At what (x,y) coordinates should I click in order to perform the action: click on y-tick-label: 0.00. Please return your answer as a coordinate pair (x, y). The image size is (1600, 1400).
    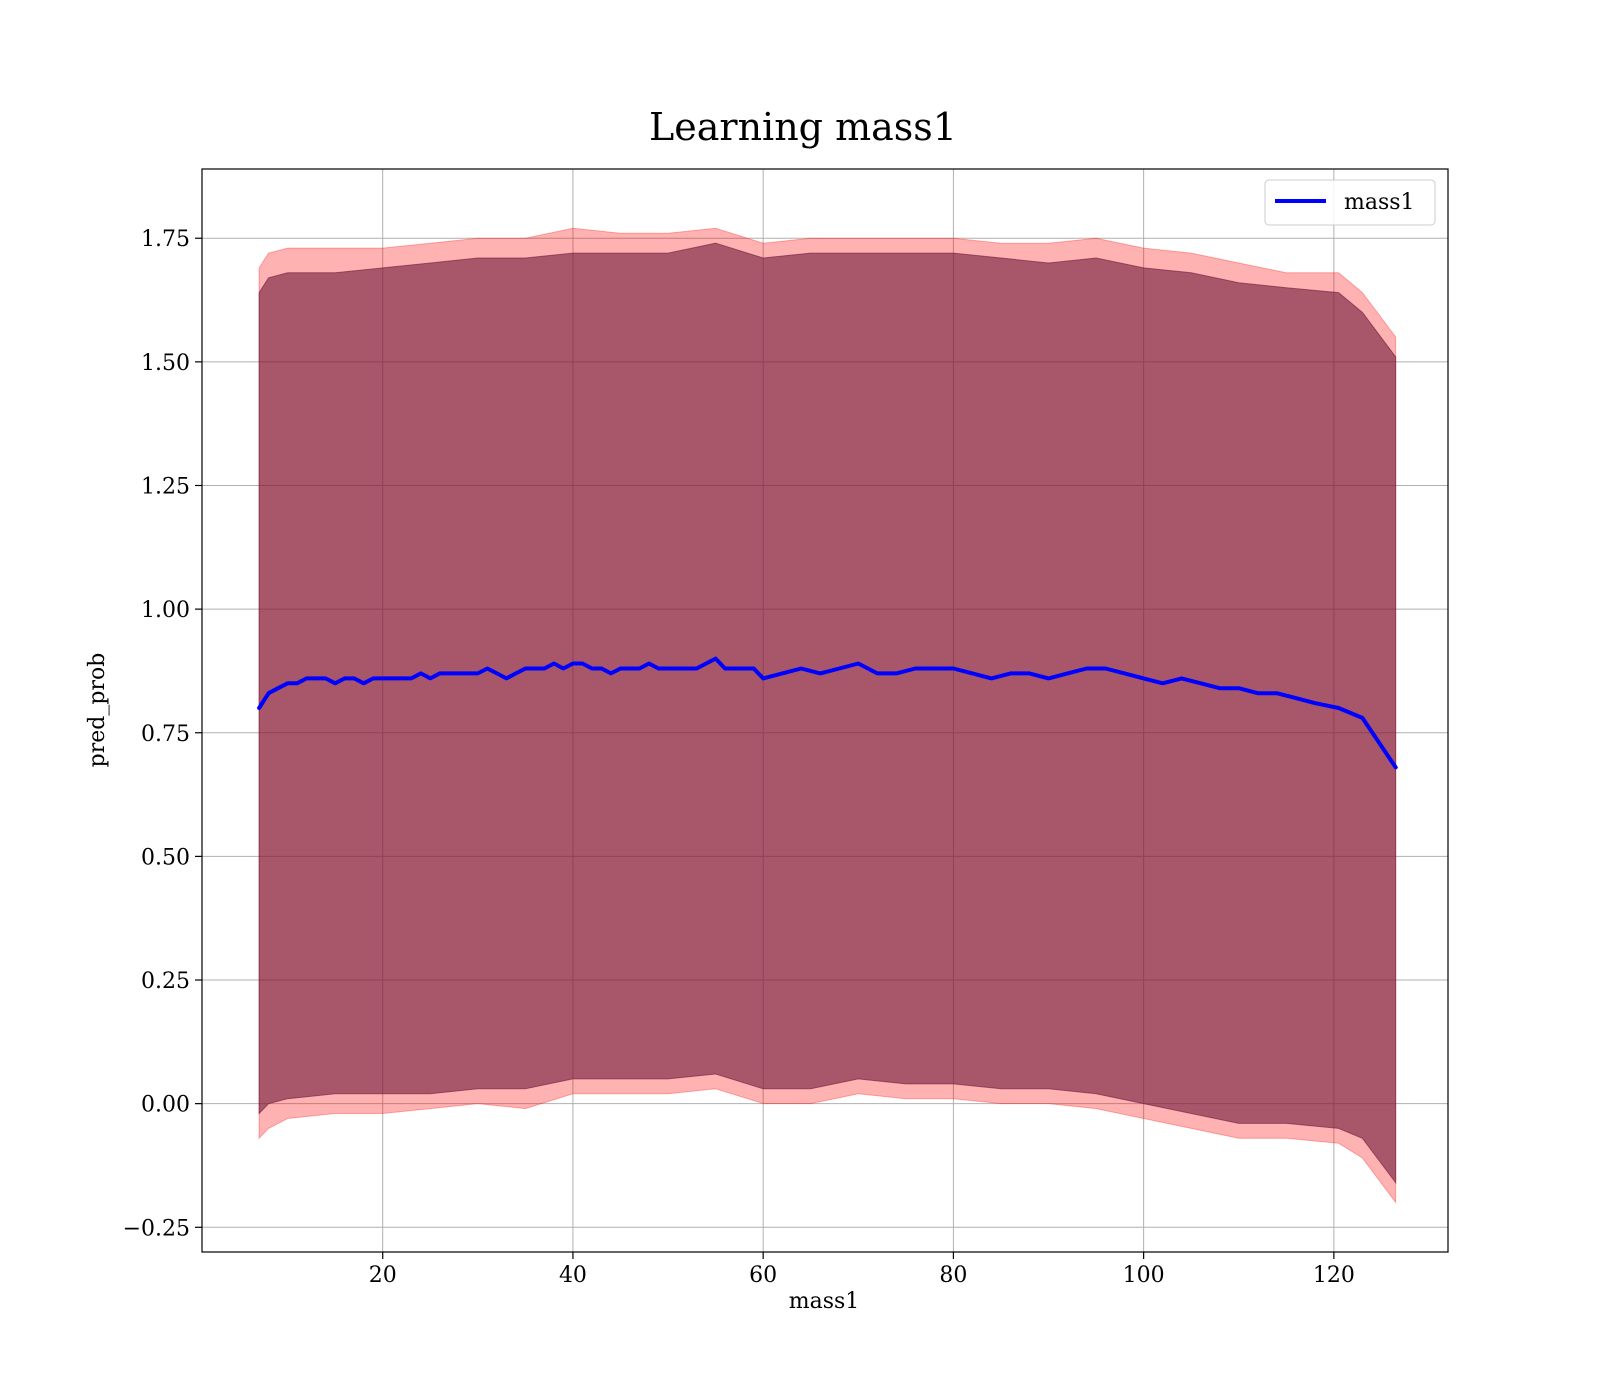
    Looking at the image, I should click on (165, 1105).